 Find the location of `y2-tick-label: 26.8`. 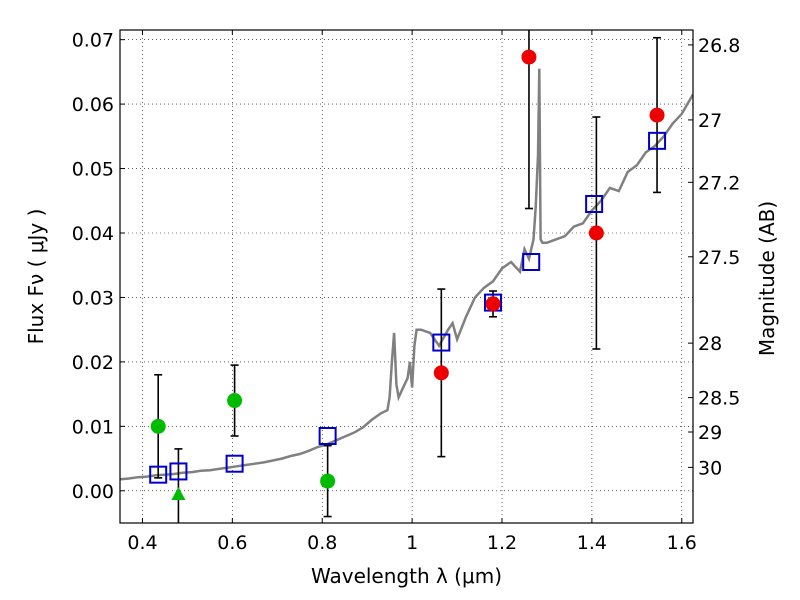

y2-tick-label: 26.8 is located at coordinates (719, 46).